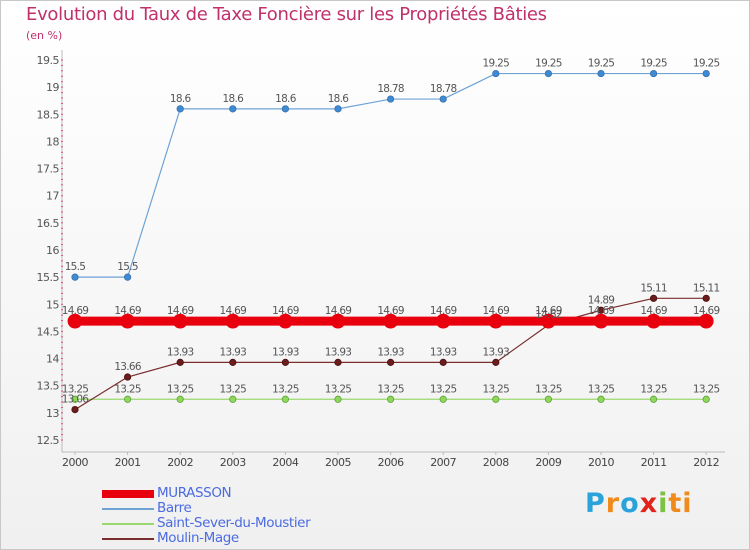 The height and width of the screenshot is (550, 750). Describe the element at coordinates (496, 462) in the screenshot. I see `x-tick-label: 2008` at that location.